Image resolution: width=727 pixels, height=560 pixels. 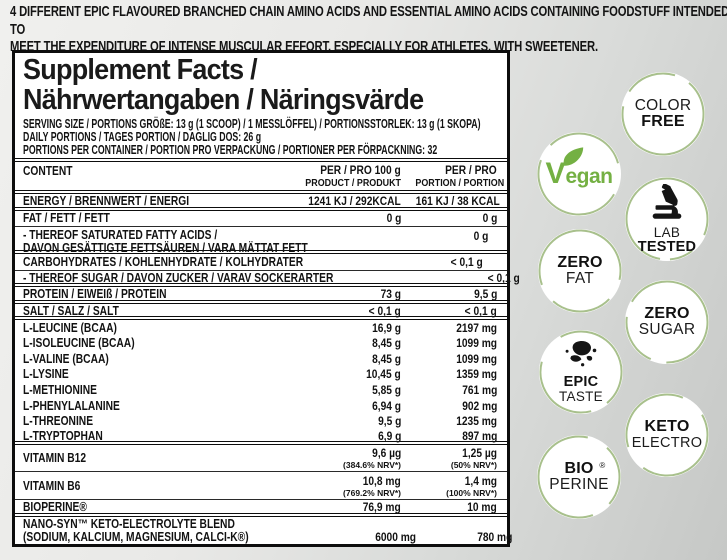 What do you see at coordinates (663, 105) in the screenshot?
I see `badge-line-1: COLOR` at bounding box center [663, 105].